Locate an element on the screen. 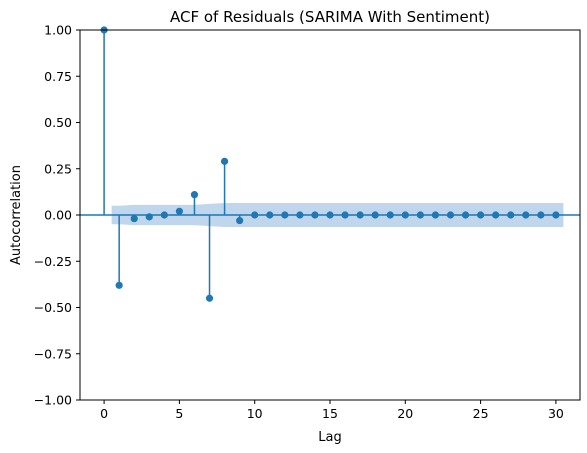 This screenshot has height=453, width=587. y-tick-label: −0.75 is located at coordinates (53, 353).